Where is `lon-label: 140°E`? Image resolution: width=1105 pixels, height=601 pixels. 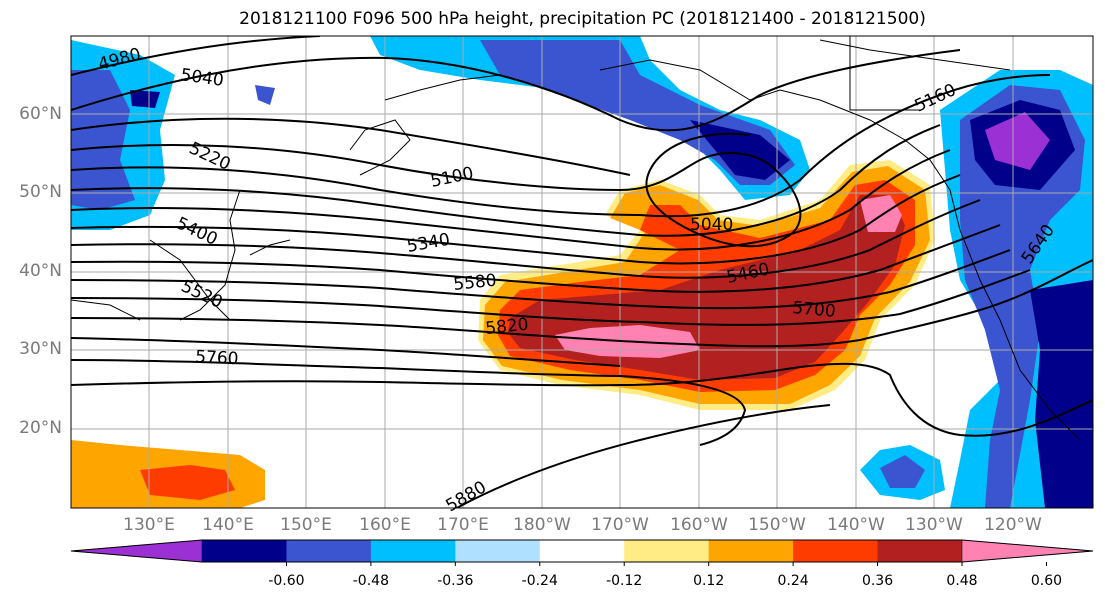 lon-label: 140°E is located at coordinates (228, 525).